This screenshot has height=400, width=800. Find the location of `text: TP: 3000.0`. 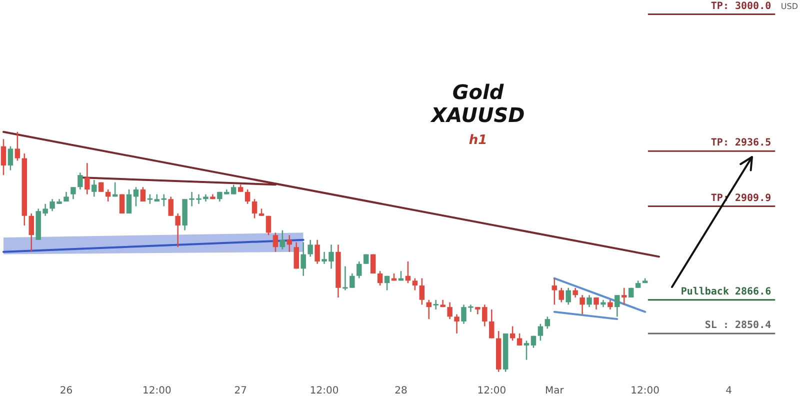

text: TP: 3000.0 is located at coordinates (741, 6).